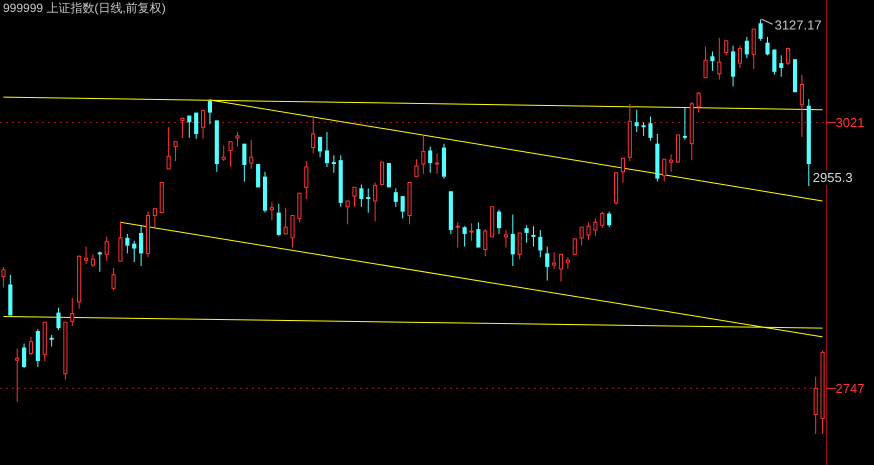 Image resolution: width=874 pixels, height=465 pixels. What do you see at coordinates (84, 8) in the screenshot?
I see `chart-title: 999999 上证指数(日线,前复权)` at bounding box center [84, 8].